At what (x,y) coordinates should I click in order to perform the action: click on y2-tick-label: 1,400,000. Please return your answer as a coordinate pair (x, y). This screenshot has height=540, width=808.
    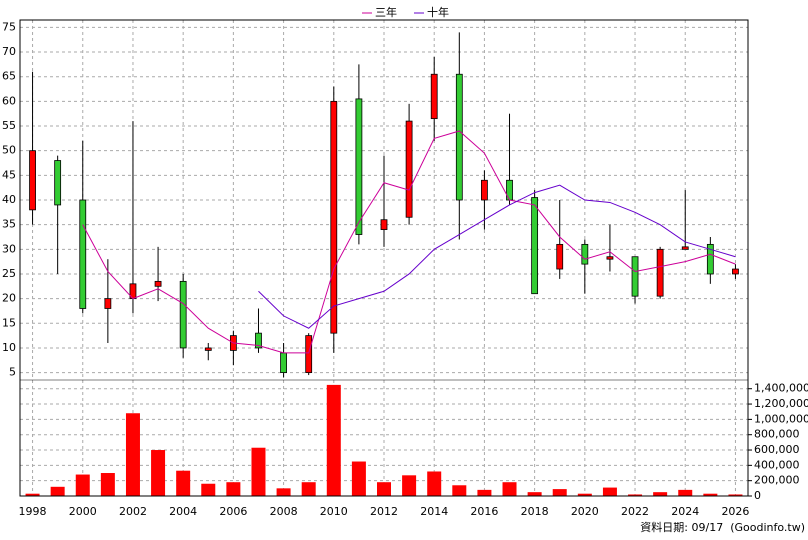
    Looking at the image, I should click on (781, 388).